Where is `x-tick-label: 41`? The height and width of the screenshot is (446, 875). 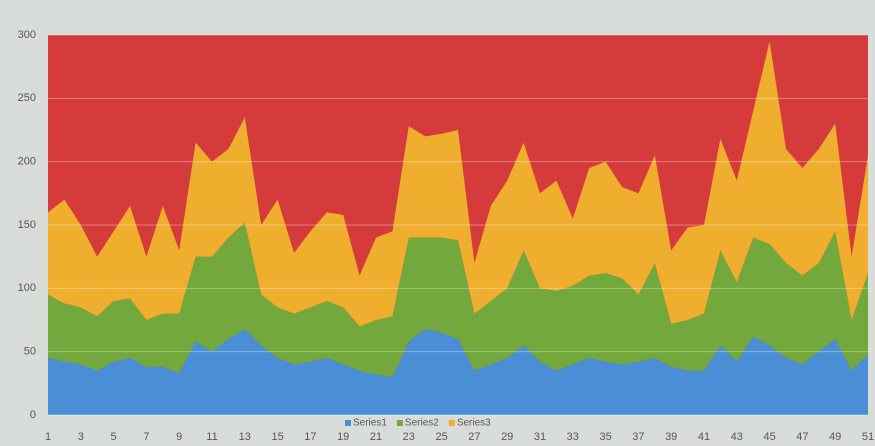 x-tick-label: 41 is located at coordinates (704, 437).